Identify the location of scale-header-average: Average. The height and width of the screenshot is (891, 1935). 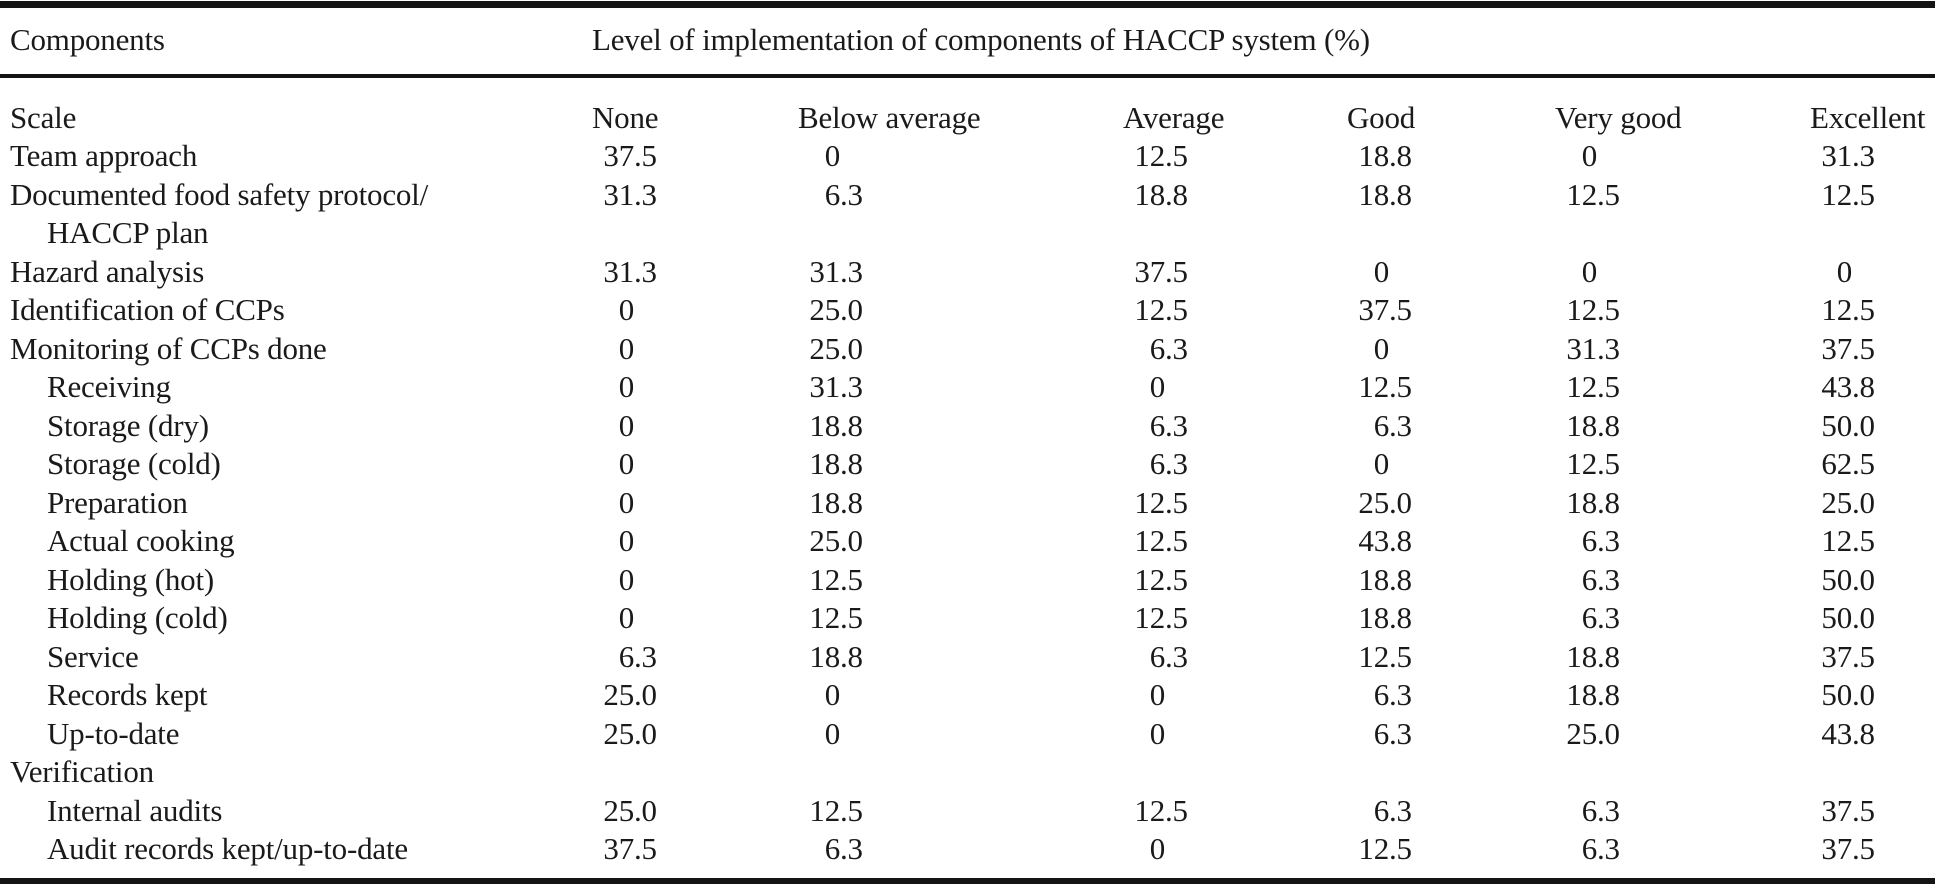
(1174, 117).